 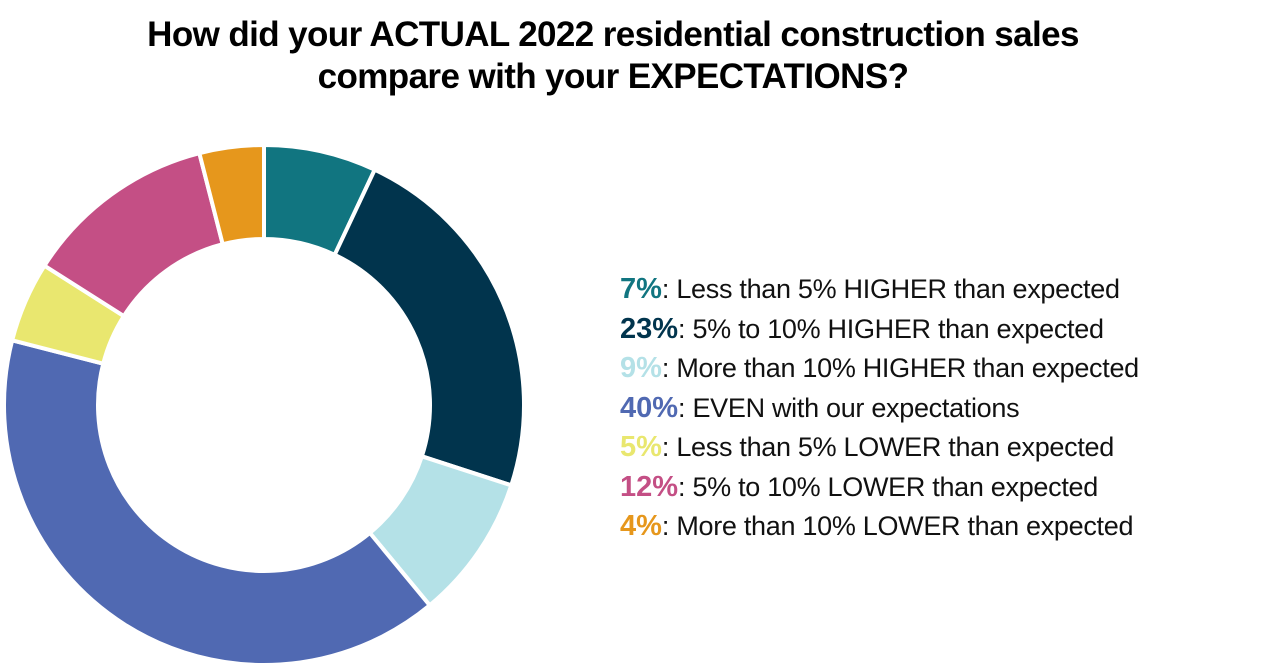 I want to click on legend-item: 40%: EVEN with our expectations, so click(x=879, y=409).